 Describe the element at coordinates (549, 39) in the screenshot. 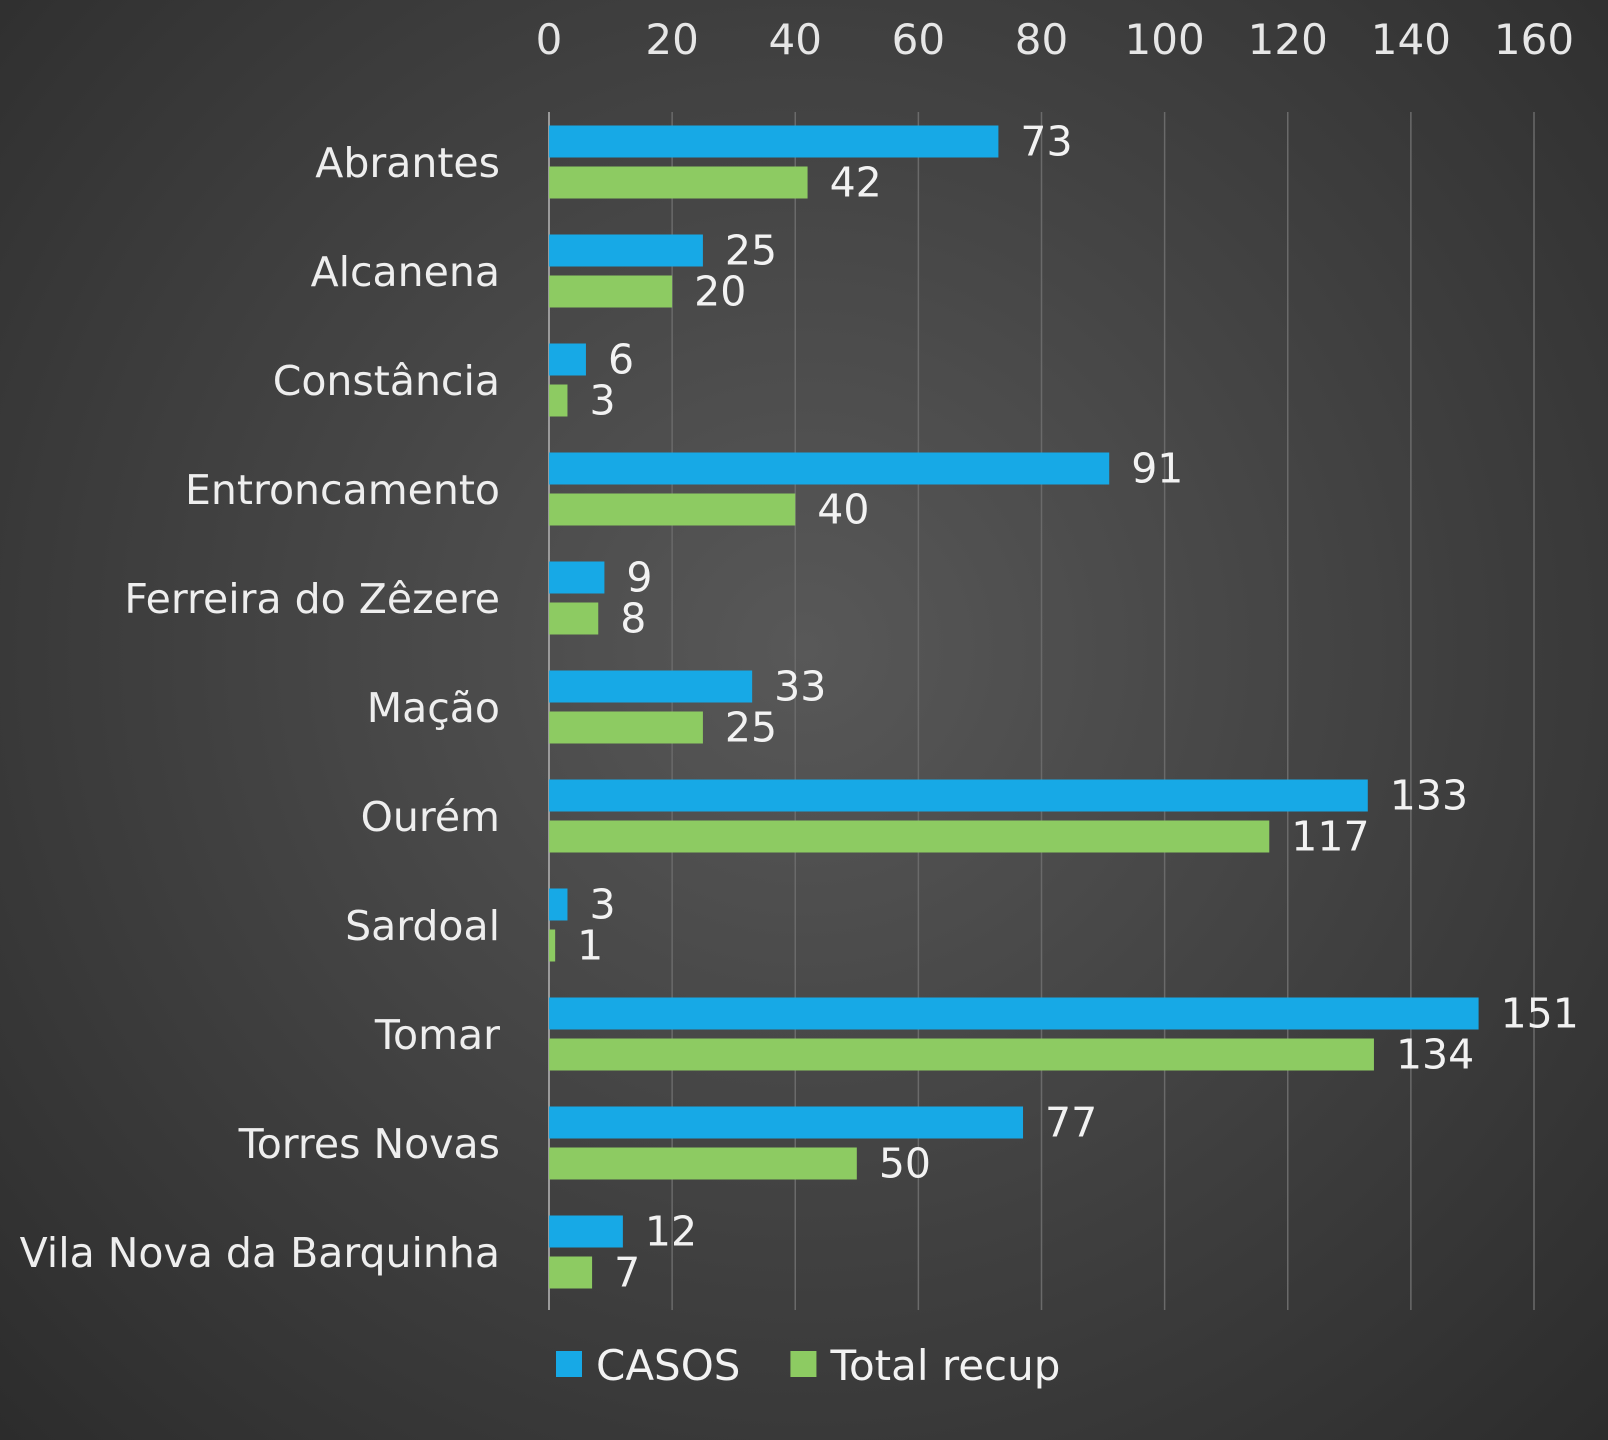

I see `x-tick-label: 0` at that location.